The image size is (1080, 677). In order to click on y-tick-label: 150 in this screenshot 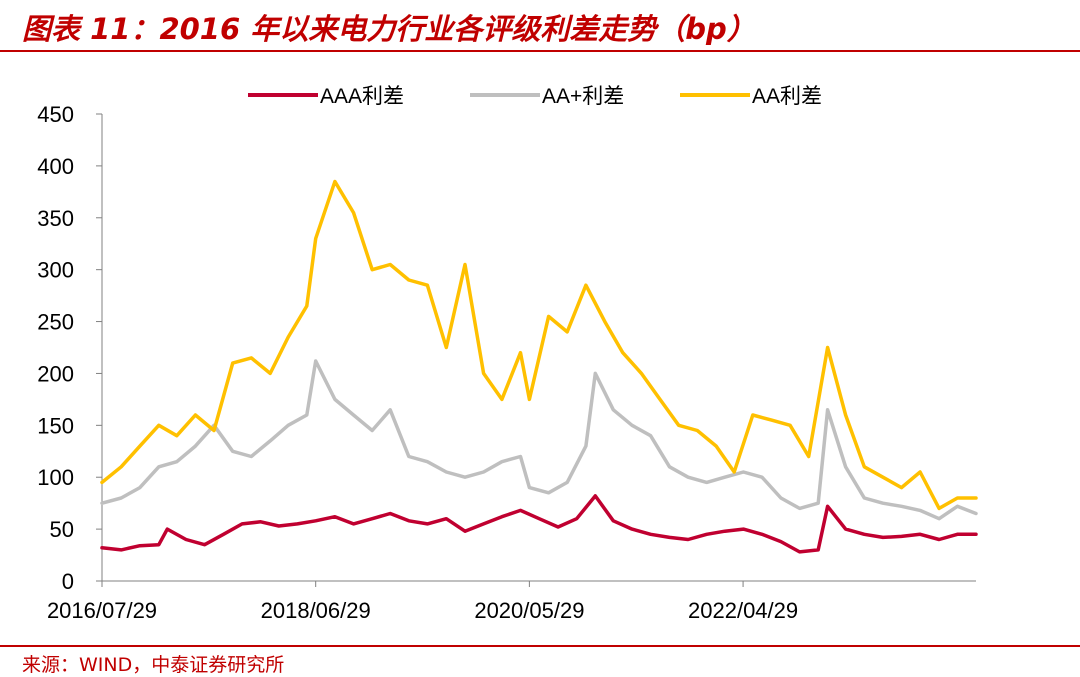, I will do `click(55, 425)`.